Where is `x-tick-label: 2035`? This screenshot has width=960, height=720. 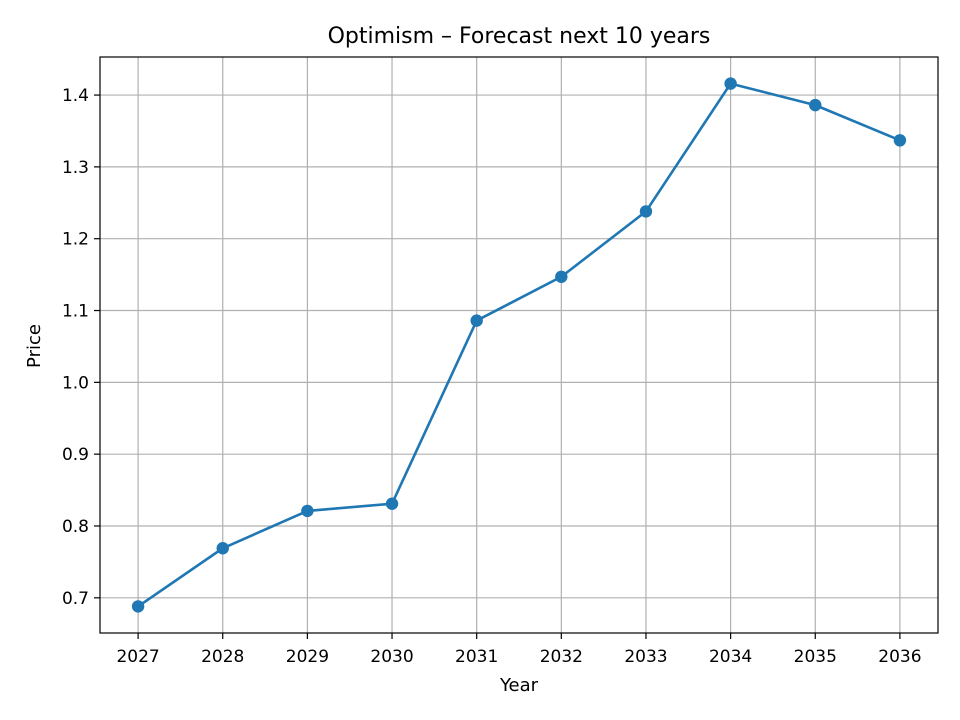
x-tick-label: 2035 is located at coordinates (815, 657).